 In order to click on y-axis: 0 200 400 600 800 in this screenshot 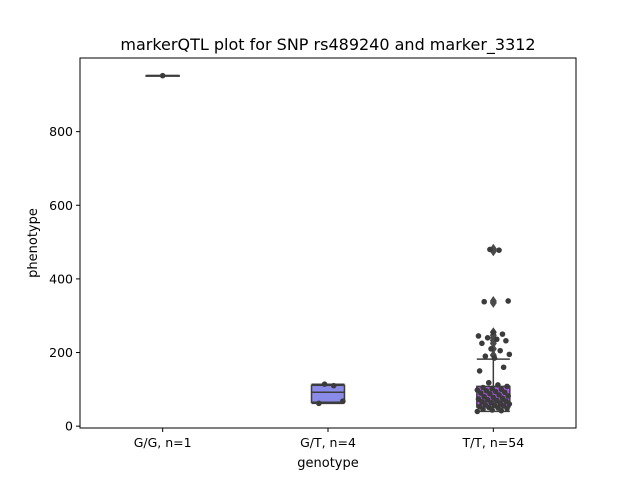, I will do `click(64, 279)`.